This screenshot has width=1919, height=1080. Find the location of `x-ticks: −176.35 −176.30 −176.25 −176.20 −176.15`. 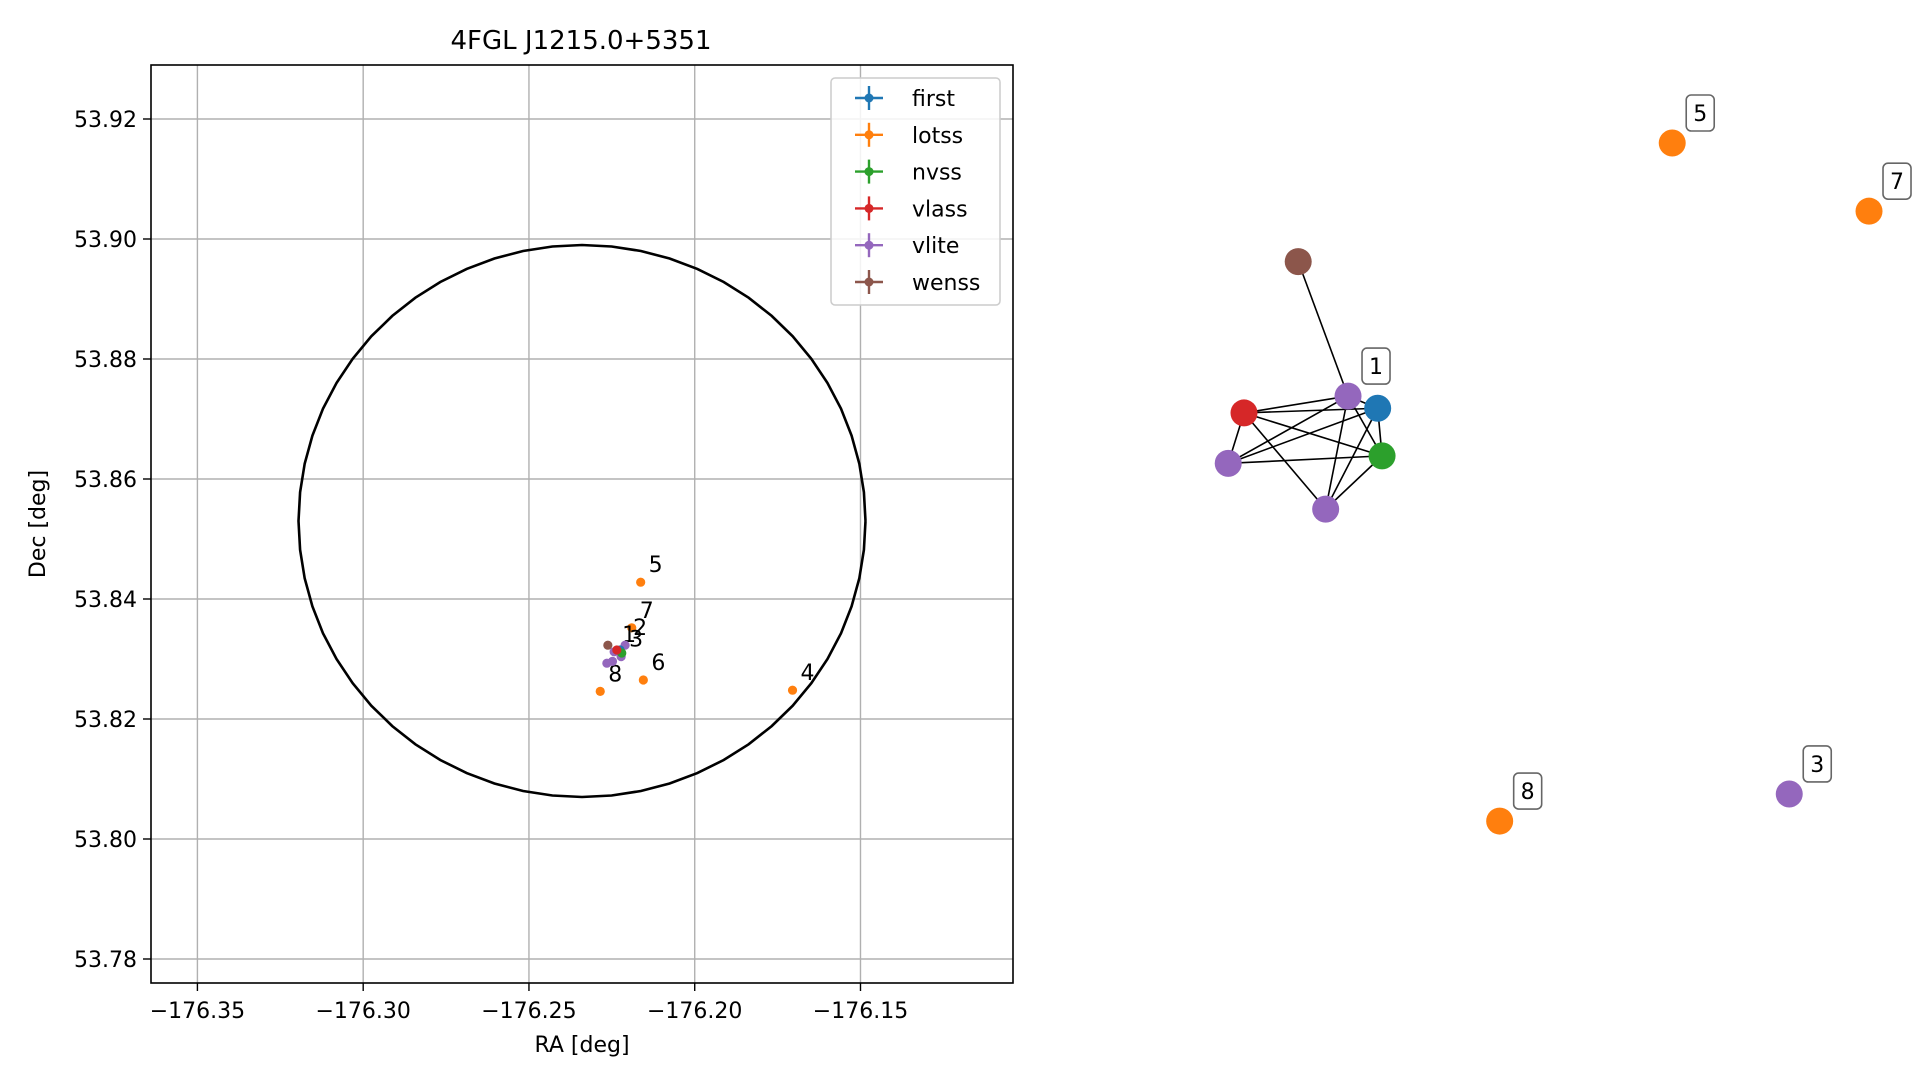

x-ticks: −176.35 −176.30 −176.25 −176.20 −176.15 is located at coordinates (529, 1003).